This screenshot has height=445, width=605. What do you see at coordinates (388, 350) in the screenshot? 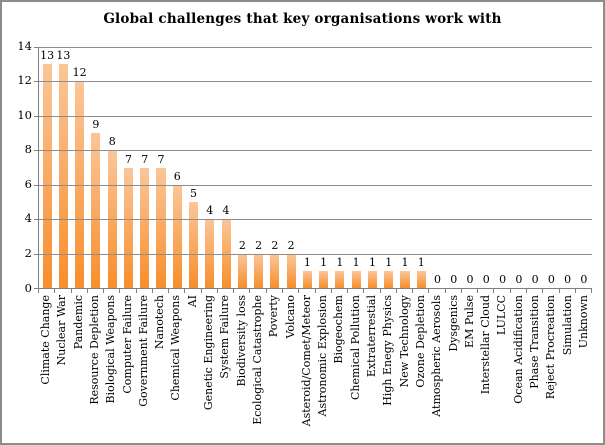
I see `x-axis-label: High Enegy Physics` at bounding box center [388, 350].